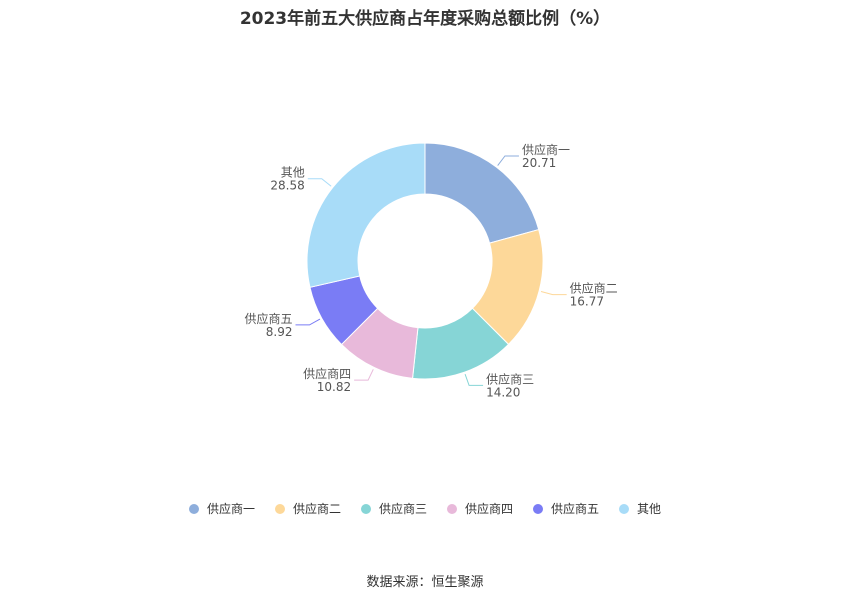  I want to click on legend-label: 其他, so click(649, 509).